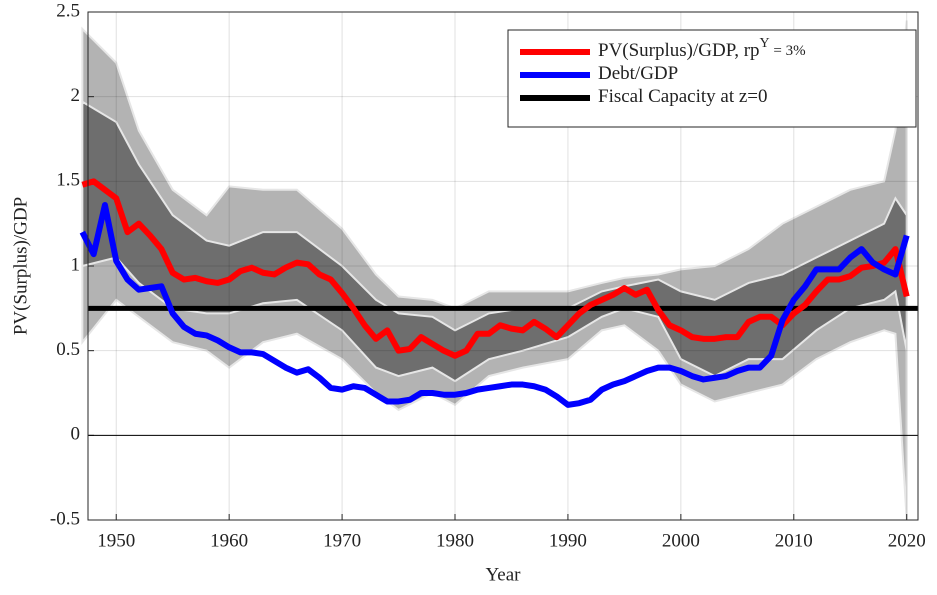  Describe the element at coordinates (503, 574) in the screenshot. I see `x-axis-label: Year` at that location.